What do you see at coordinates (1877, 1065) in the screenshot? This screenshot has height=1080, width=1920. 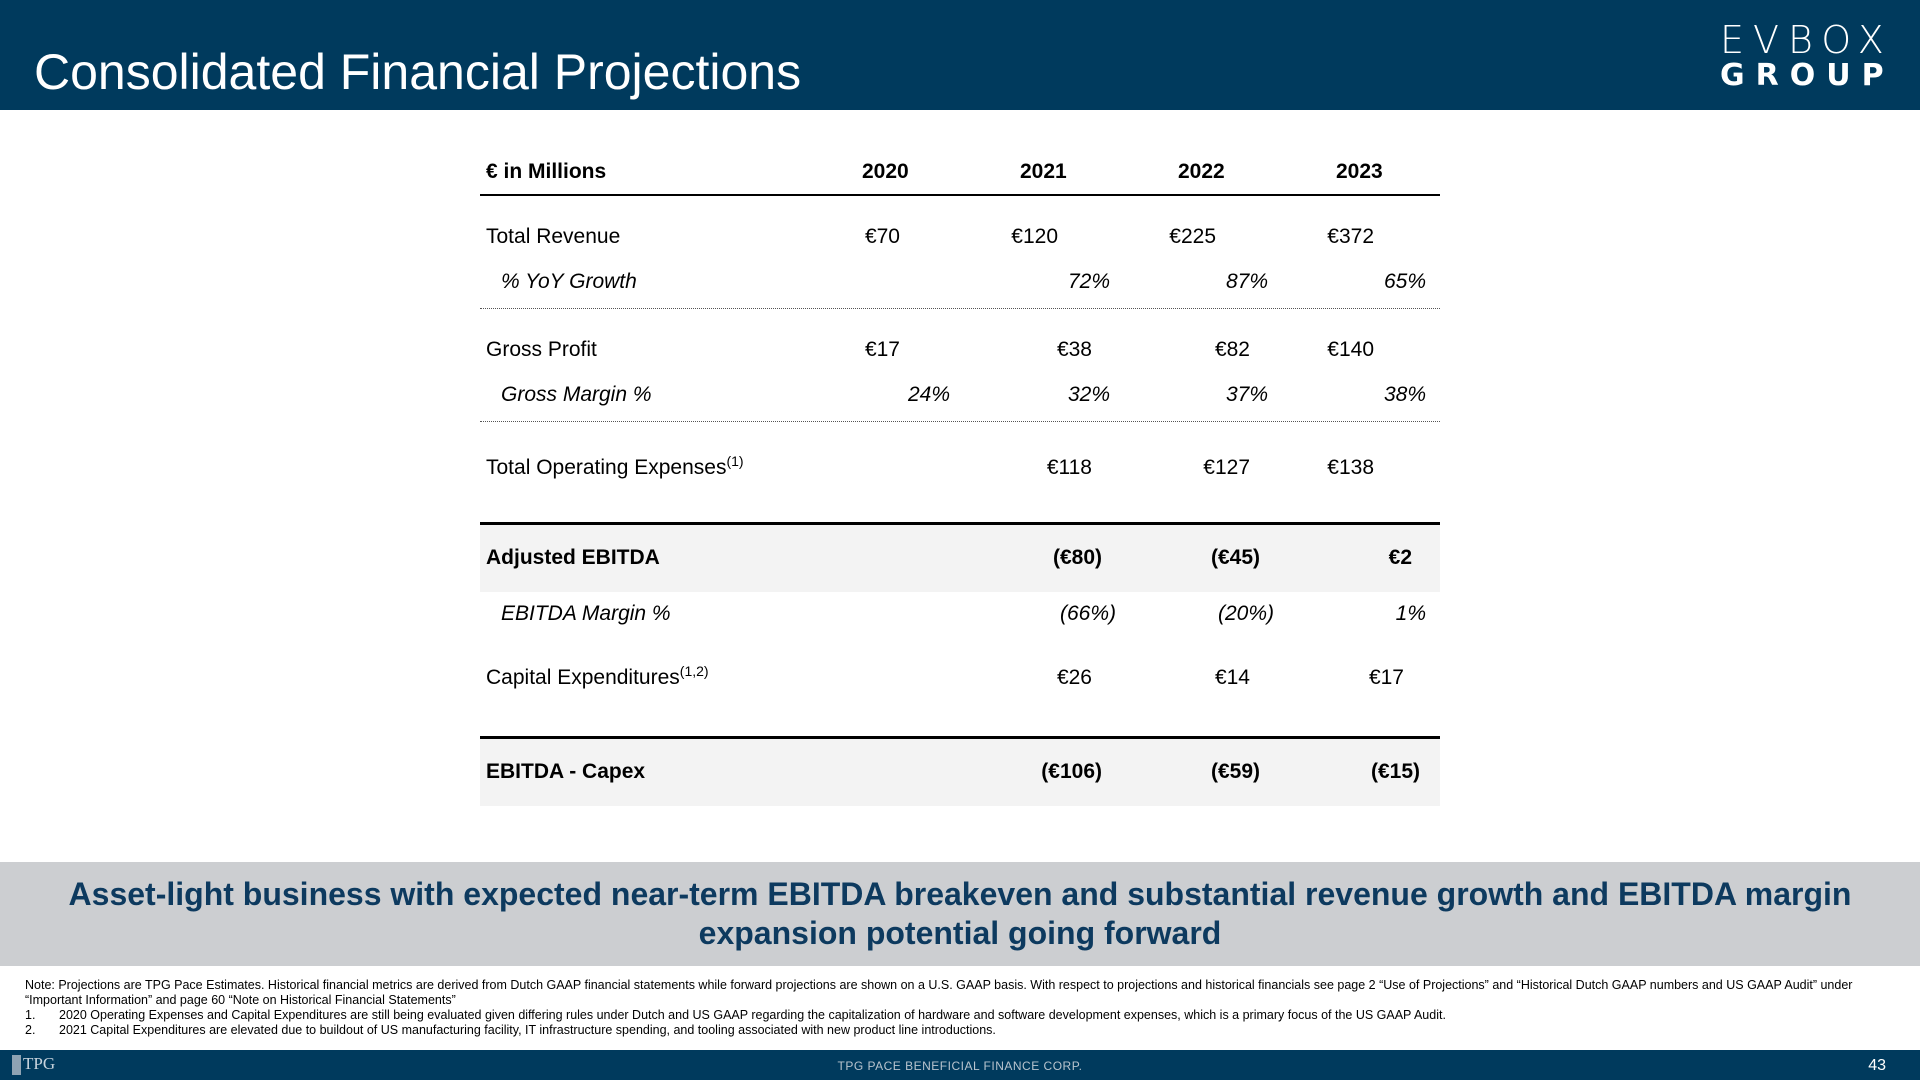 I see `page-number: 43` at bounding box center [1877, 1065].